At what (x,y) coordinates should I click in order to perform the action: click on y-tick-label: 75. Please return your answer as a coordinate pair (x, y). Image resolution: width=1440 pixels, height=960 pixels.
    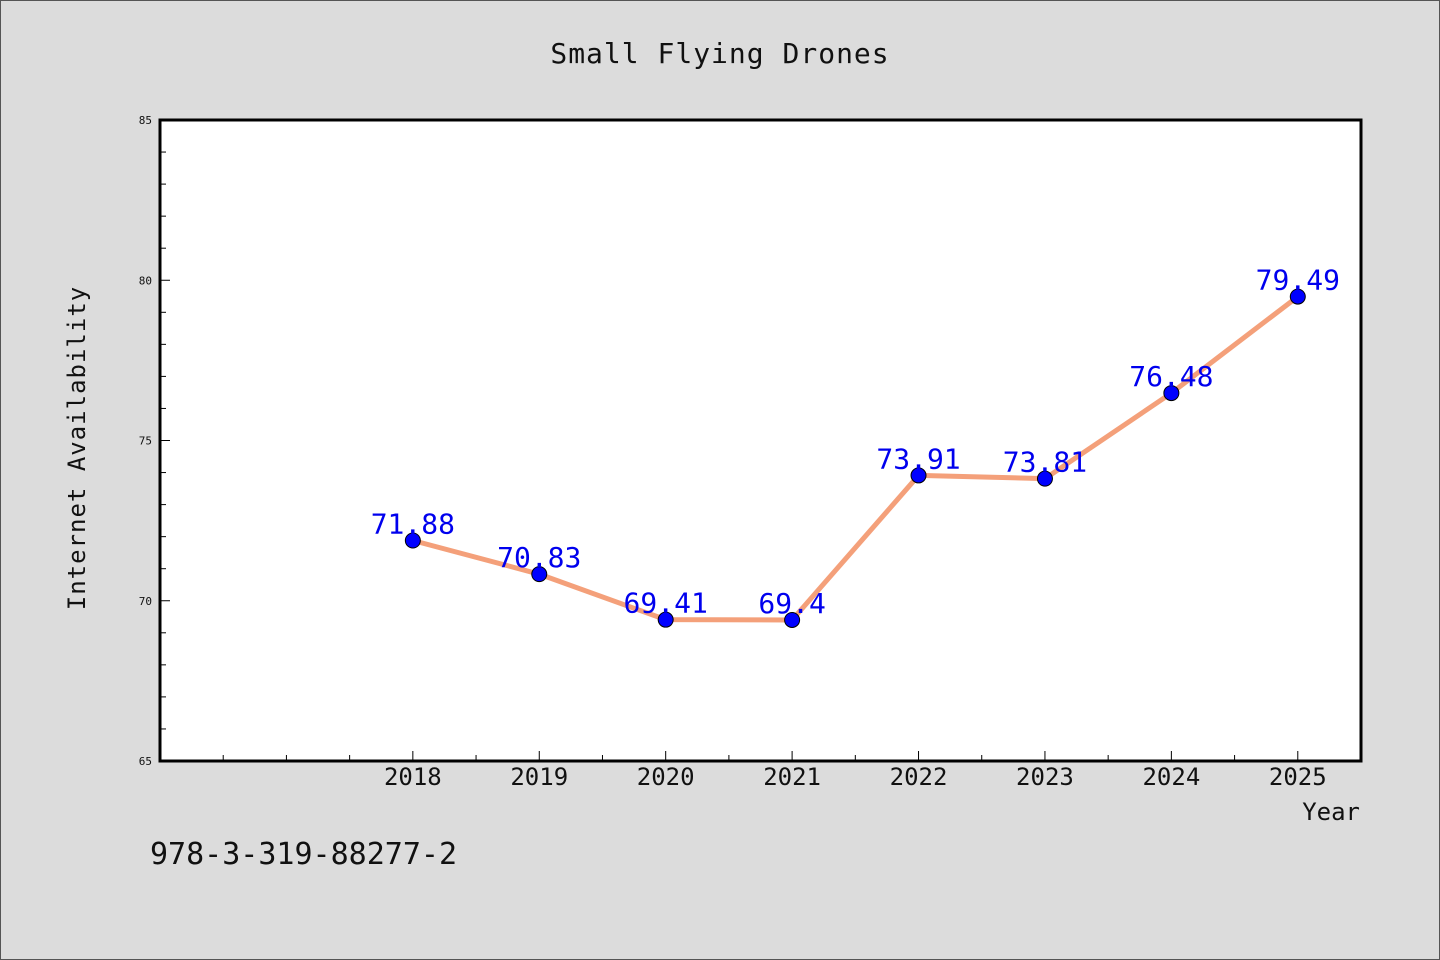
    Looking at the image, I should click on (145, 441).